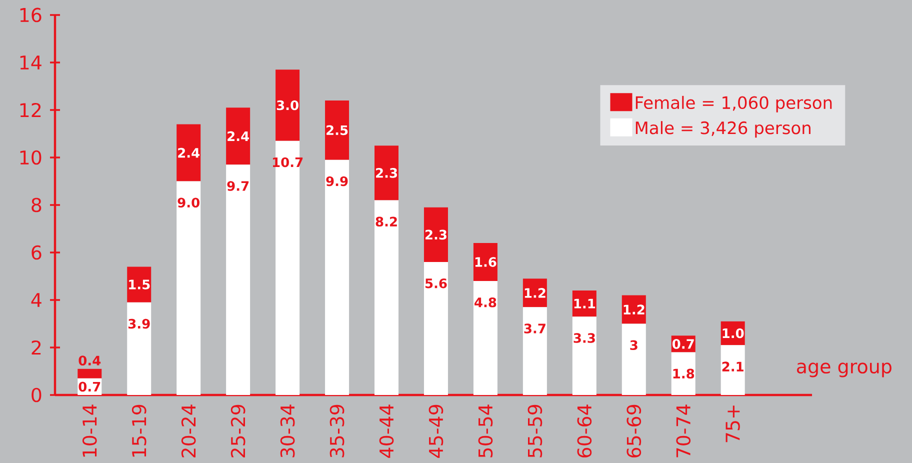  What do you see at coordinates (36, 347) in the screenshot?
I see `y-tick-label: 2` at bounding box center [36, 347].